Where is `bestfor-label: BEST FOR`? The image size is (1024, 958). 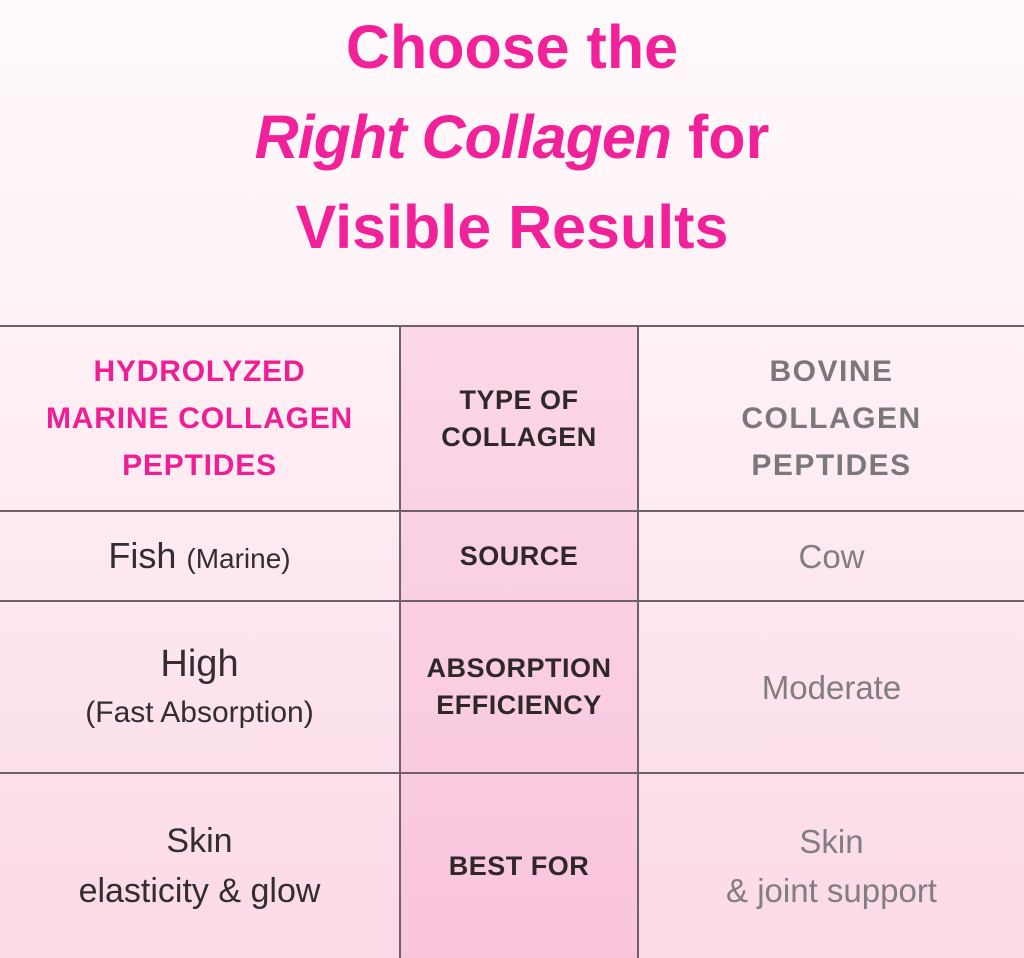 bestfor-label: BEST FOR is located at coordinates (519, 865).